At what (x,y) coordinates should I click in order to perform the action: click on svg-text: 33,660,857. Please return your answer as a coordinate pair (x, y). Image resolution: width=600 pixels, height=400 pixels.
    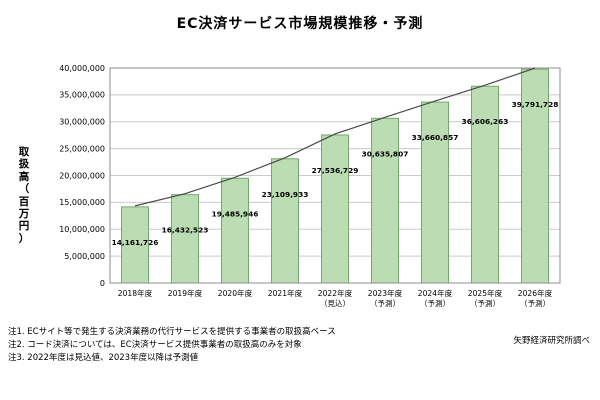
    Looking at the image, I should click on (435, 137).